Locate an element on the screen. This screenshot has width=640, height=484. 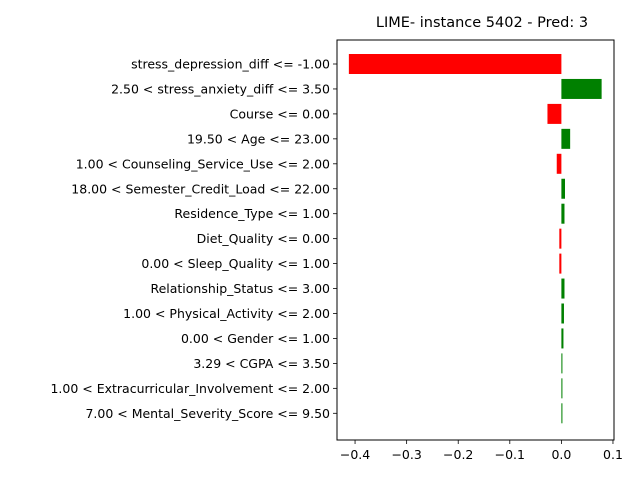
y-tick-label: Course <= 0.00 is located at coordinates (280, 113).